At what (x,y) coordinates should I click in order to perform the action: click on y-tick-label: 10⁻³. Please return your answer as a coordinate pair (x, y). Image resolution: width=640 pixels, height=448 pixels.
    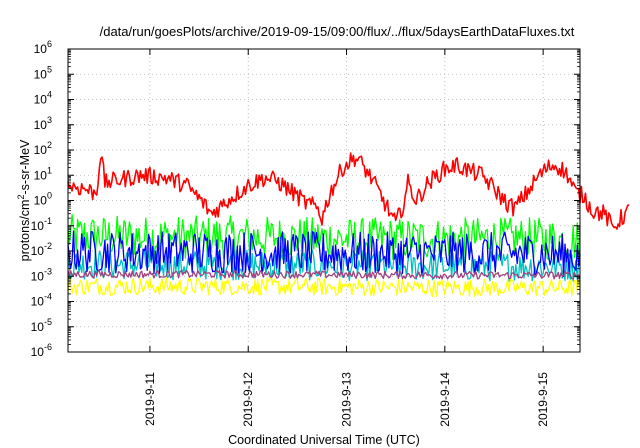
    Looking at the image, I should click on (41, 274).